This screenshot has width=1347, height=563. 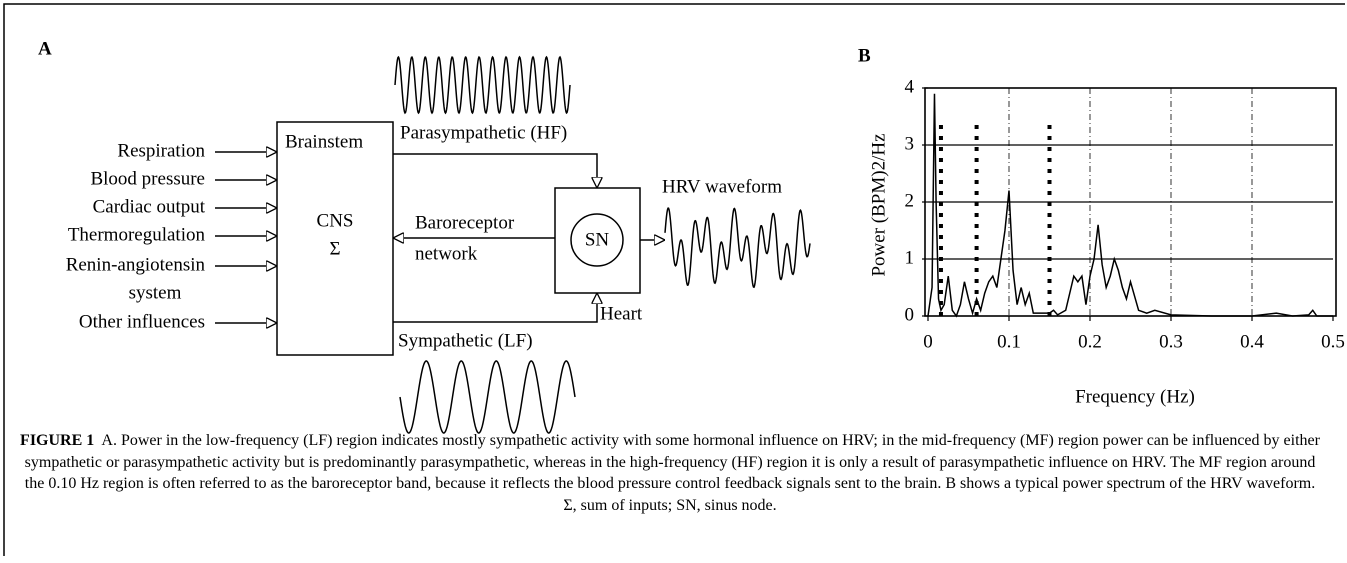 What do you see at coordinates (149, 206) in the screenshot?
I see `input-label: Cardiac output` at bounding box center [149, 206].